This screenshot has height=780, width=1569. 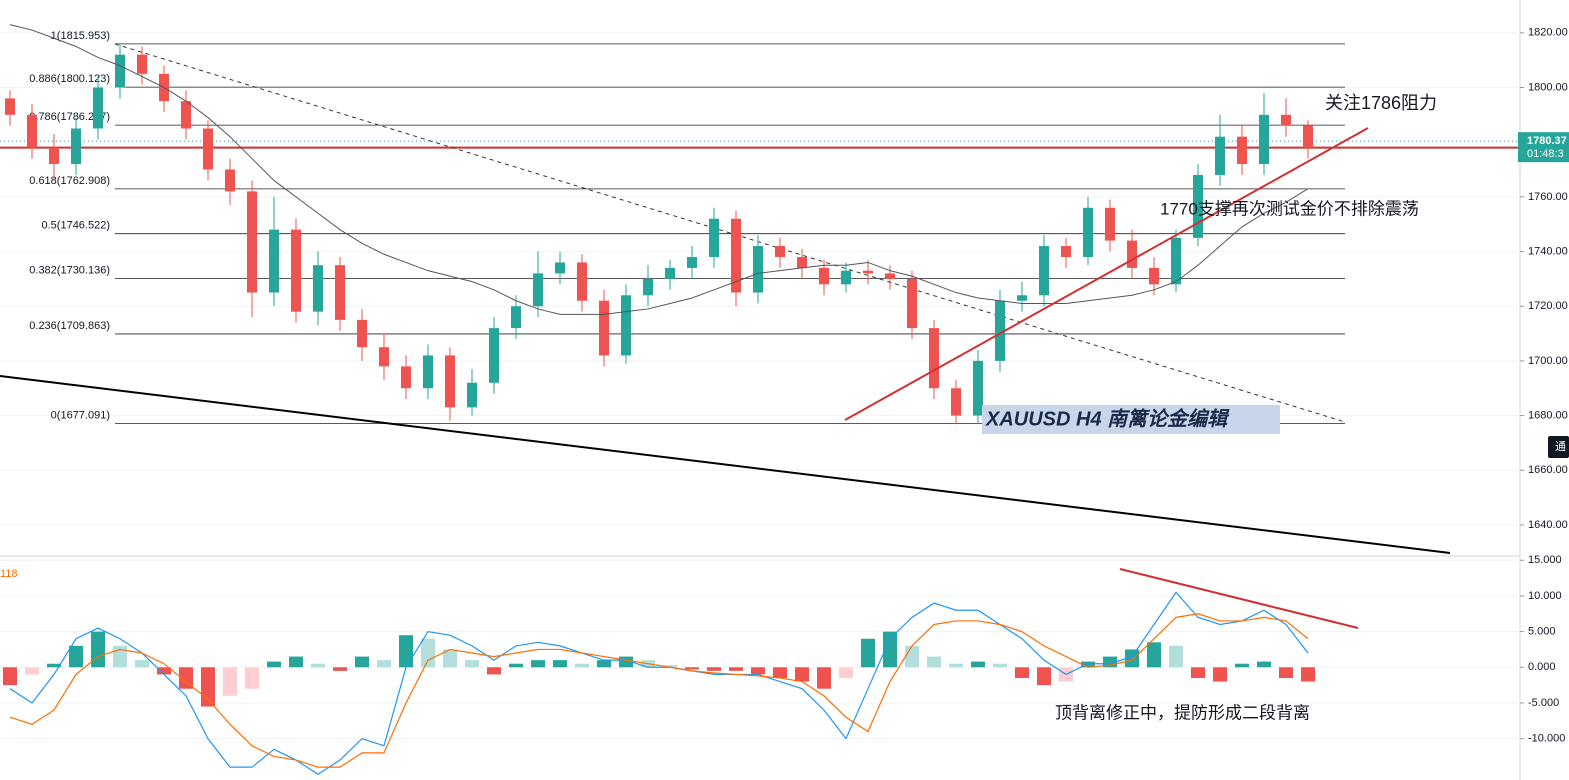 I want to click on y-tick-label: -5.000, so click(x=1543, y=703).